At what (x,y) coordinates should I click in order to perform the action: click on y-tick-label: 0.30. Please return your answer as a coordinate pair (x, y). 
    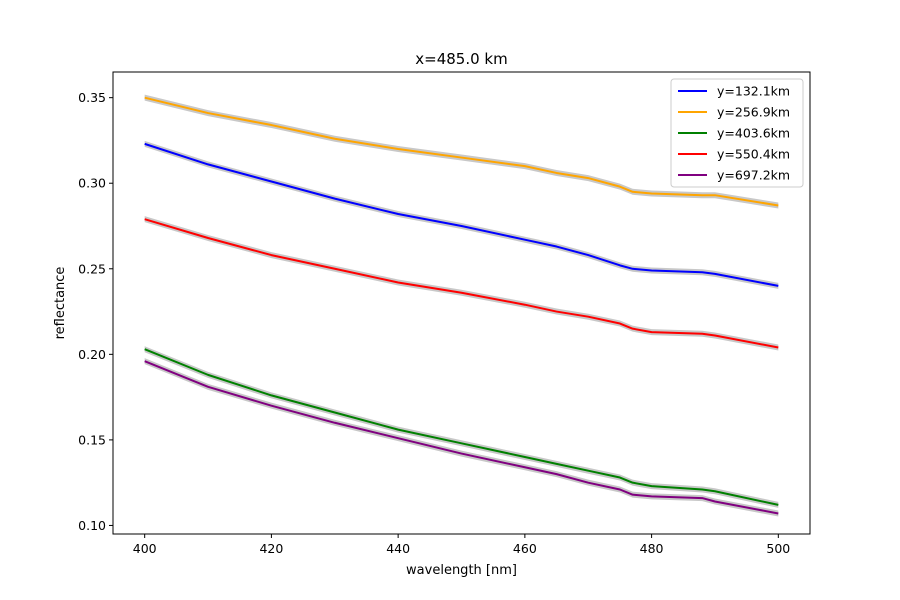
    Looking at the image, I should click on (92, 183).